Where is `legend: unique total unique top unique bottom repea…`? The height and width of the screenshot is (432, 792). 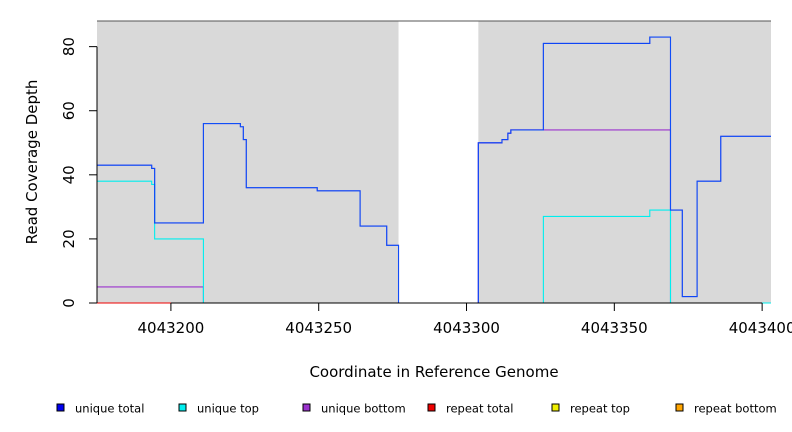
legend: unique total unique top unique bottom repea… is located at coordinates (416, 409).